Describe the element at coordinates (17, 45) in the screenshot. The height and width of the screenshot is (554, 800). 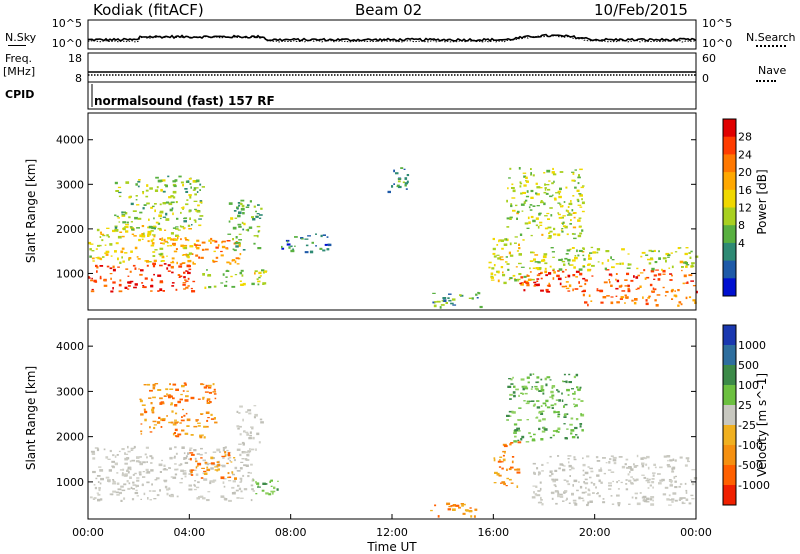
I see `nsky-legend-line` at that location.